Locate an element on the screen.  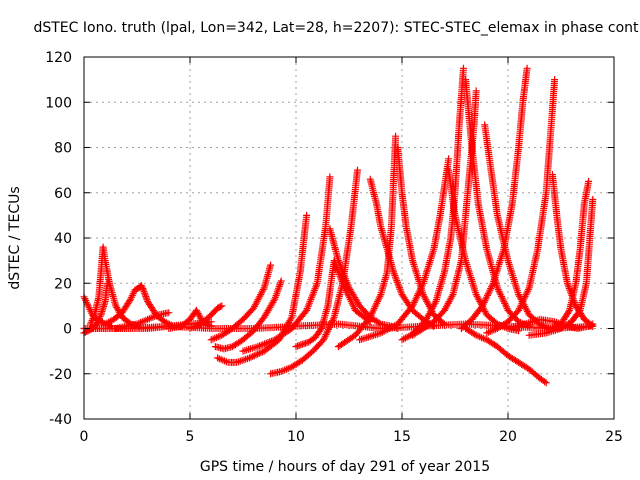
series-arc20 is located at coordinates (432, 204).